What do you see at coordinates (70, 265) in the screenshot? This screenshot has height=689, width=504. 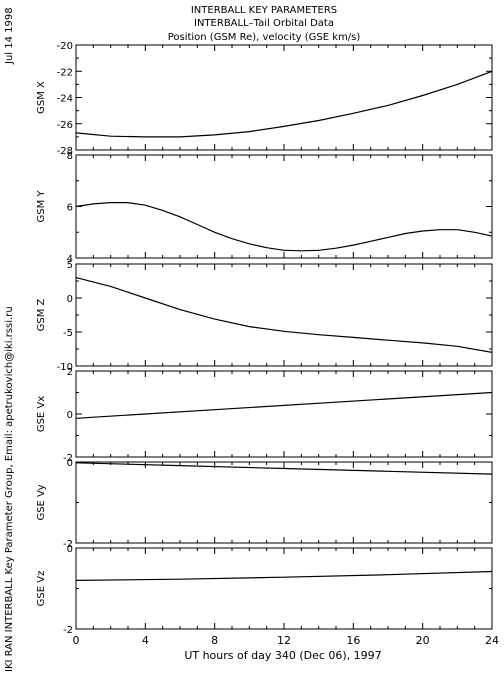 I see `y-tick-label: 5` at bounding box center [70, 265].